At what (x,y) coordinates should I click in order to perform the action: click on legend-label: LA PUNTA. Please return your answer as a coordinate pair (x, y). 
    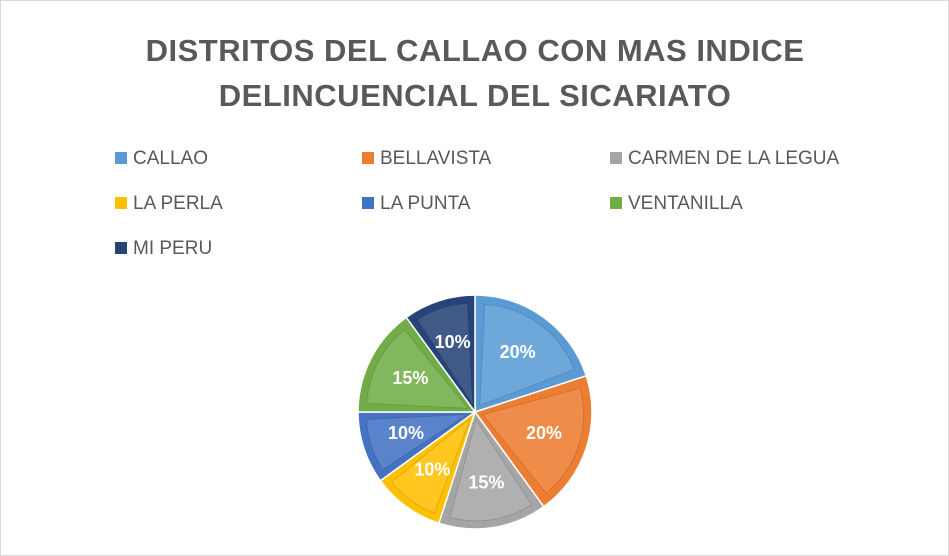
    Looking at the image, I should click on (425, 203).